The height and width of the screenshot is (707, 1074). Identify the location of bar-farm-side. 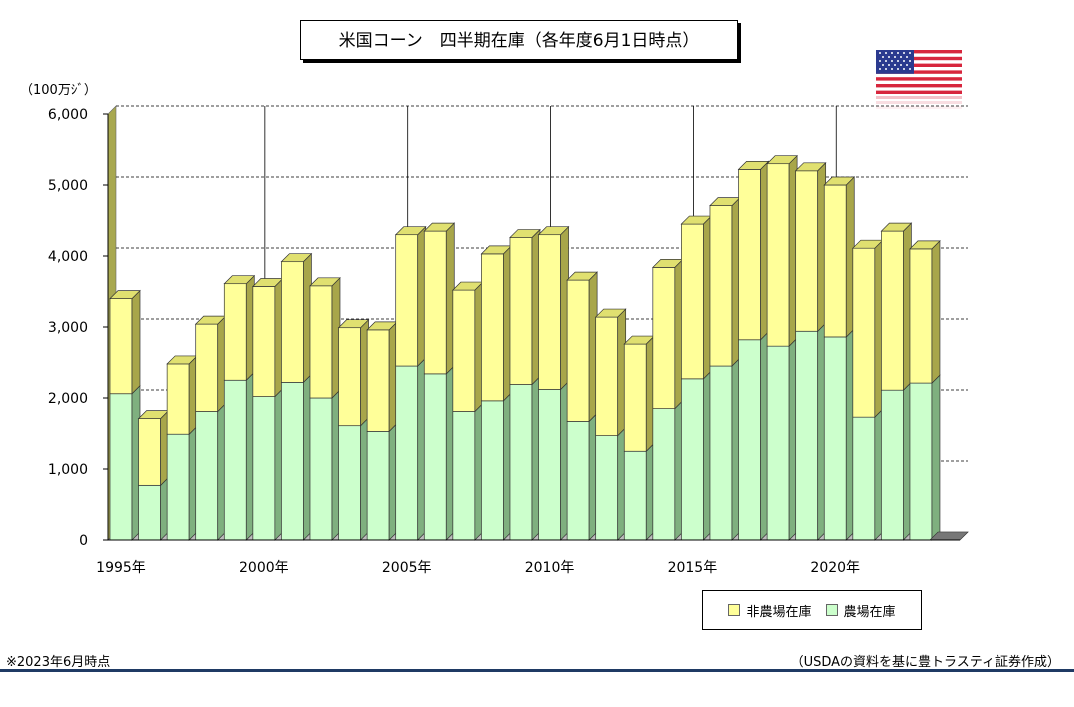
(936, 457).